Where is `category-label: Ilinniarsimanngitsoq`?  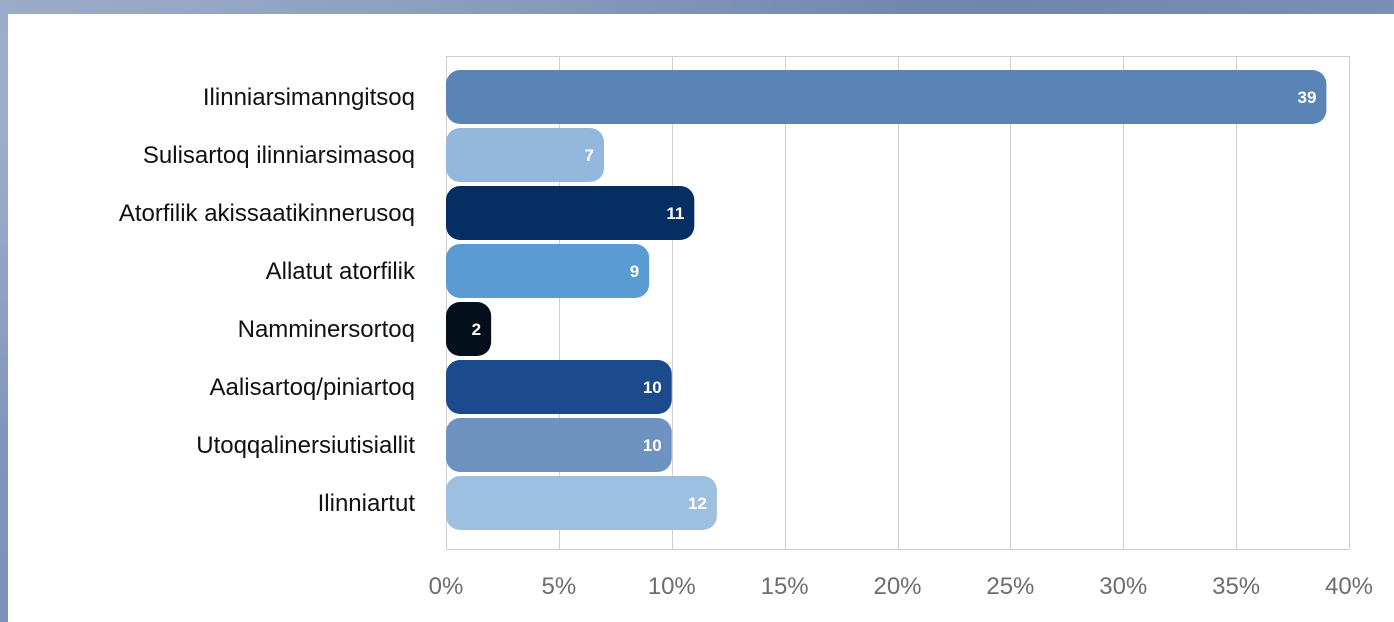
category-label: Ilinniarsimanngitsoq is located at coordinates (309, 97).